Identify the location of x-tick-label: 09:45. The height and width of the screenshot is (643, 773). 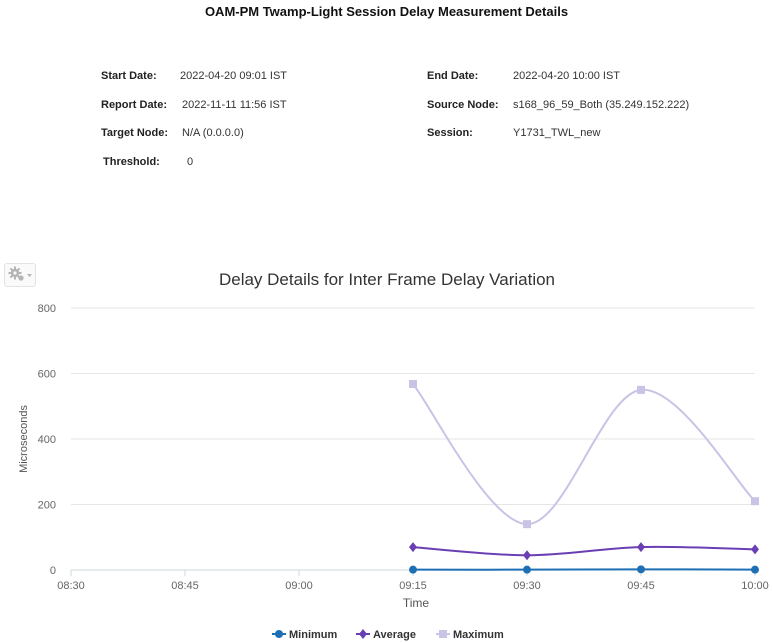
(641, 586).